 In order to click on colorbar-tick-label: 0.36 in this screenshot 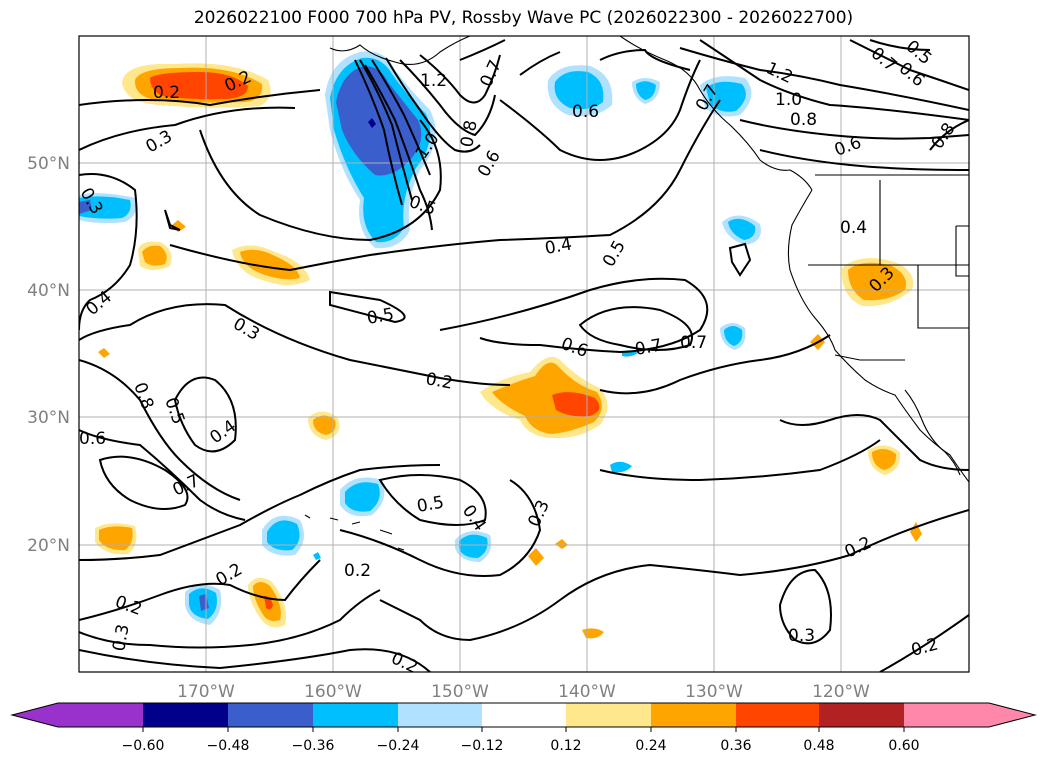, I will do `click(735, 746)`.